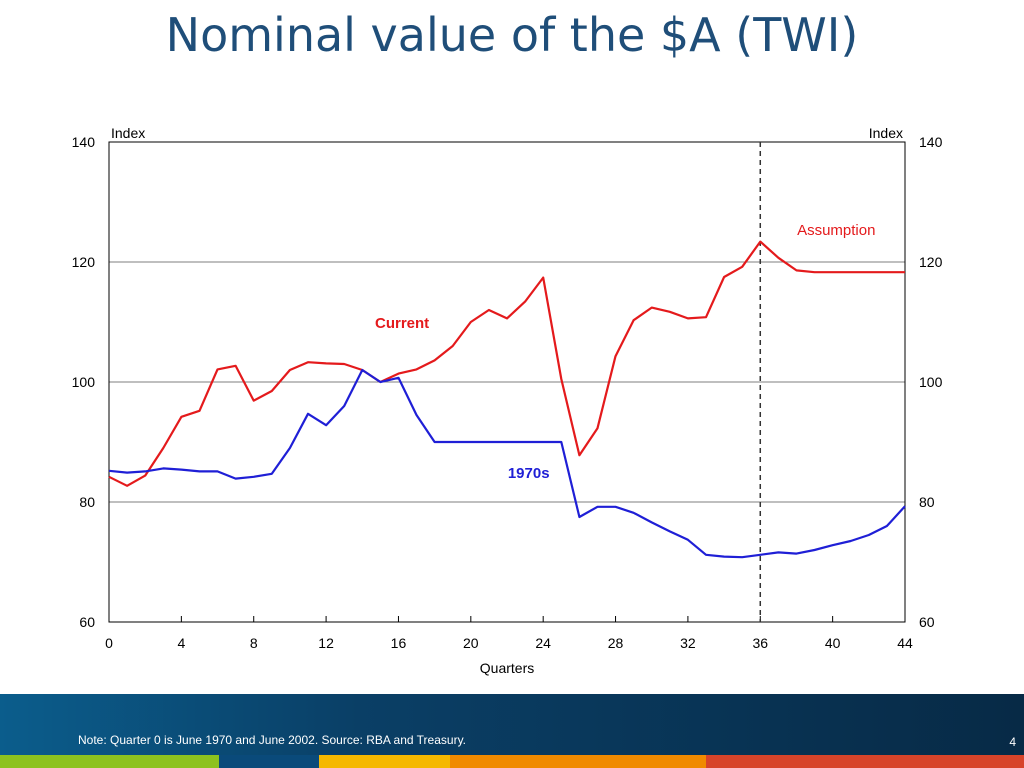 This screenshot has width=1024, height=768. What do you see at coordinates (886, 133) in the screenshot?
I see `y-axis-label-right: Index` at bounding box center [886, 133].